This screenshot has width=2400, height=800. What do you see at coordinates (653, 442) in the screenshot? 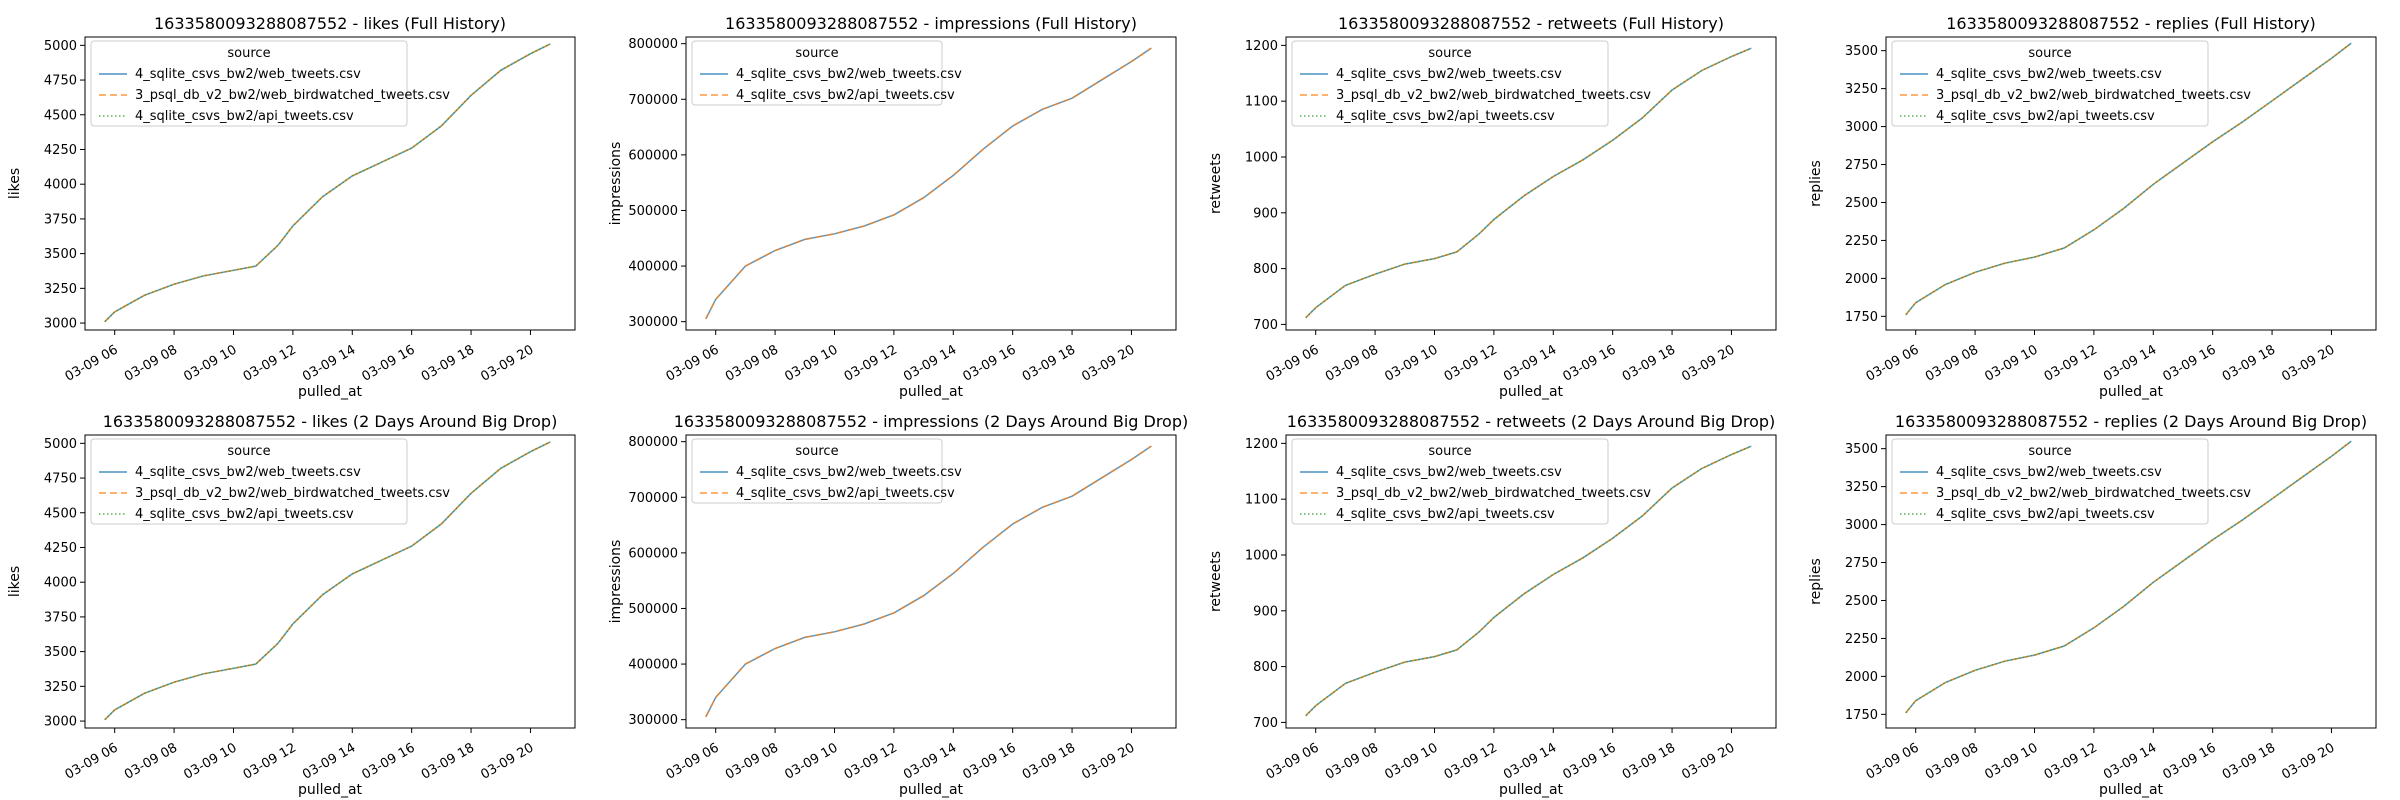
I see `y-tick-label: 800000` at bounding box center [653, 442].